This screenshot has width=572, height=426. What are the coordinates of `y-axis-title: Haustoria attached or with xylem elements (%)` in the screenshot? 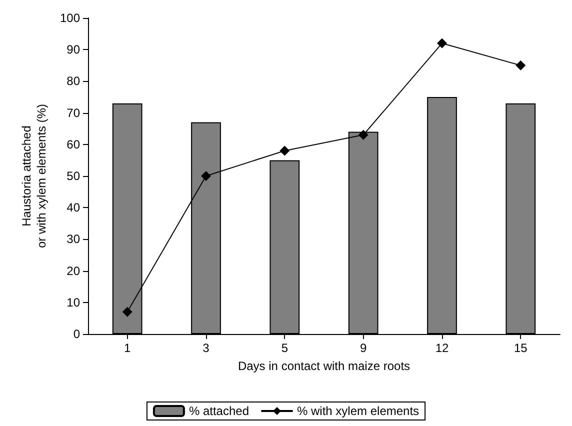 It's located at (34, 176).